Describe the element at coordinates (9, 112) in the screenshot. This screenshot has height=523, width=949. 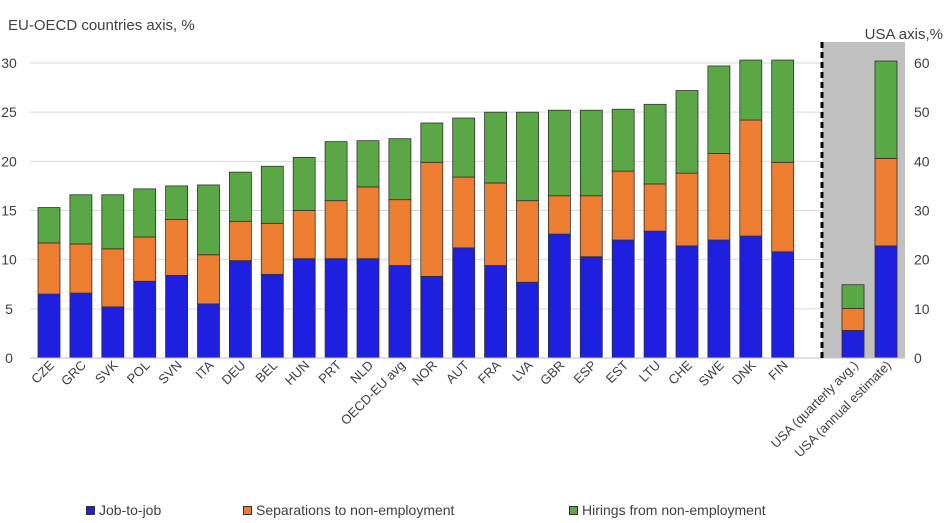
I see `left-tick-label: 25` at that location.